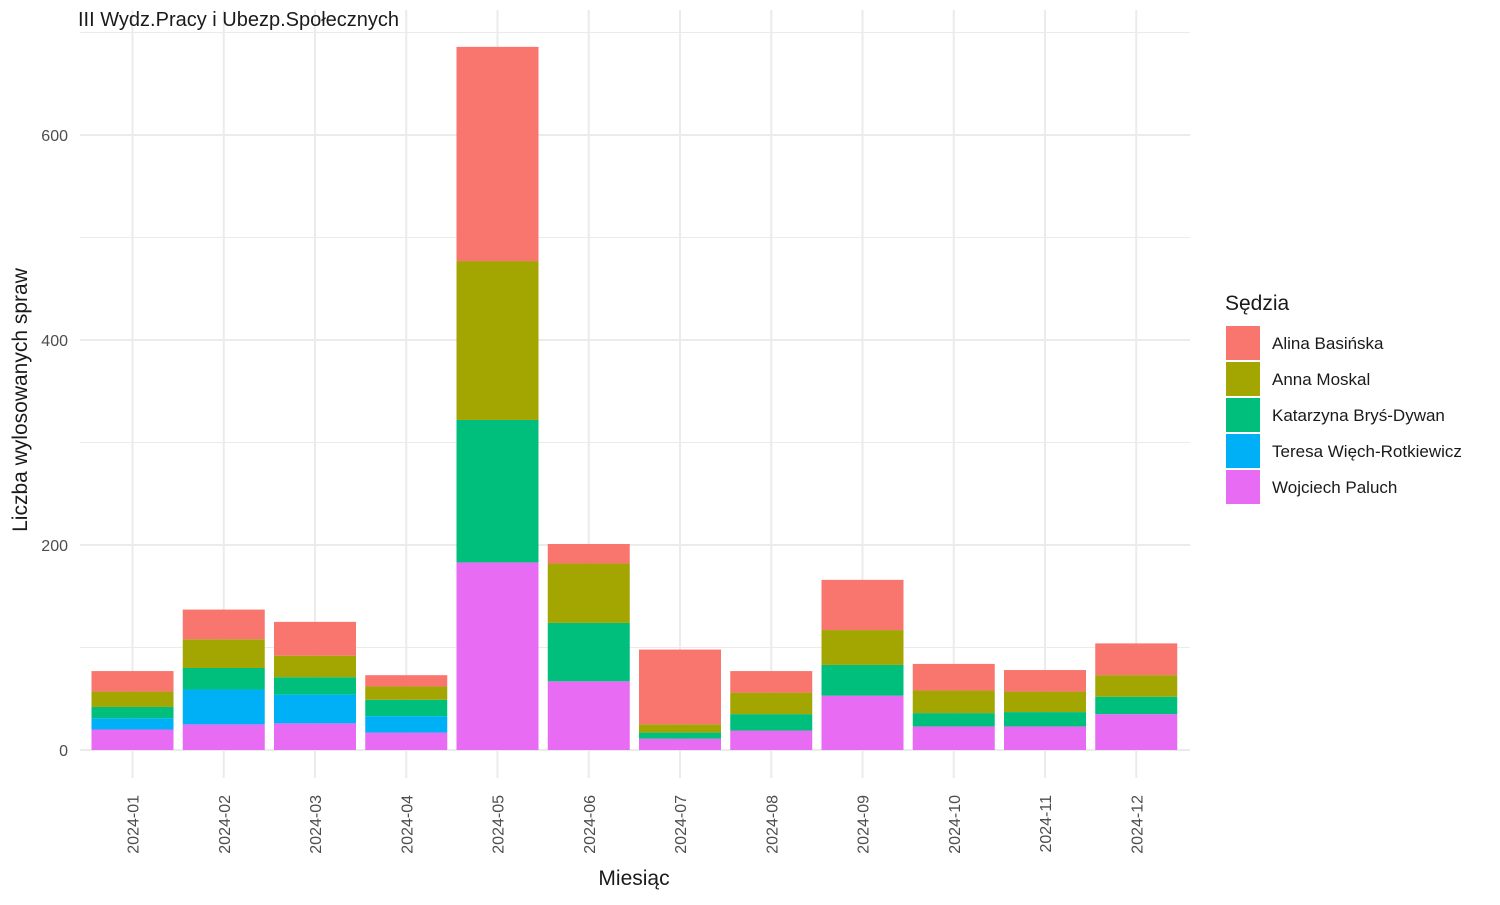 This screenshot has width=1500, height=905. Describe the element at coordinates (499, 824) in the screenshot. I see `x-tick-label: 2024-05` at that location.